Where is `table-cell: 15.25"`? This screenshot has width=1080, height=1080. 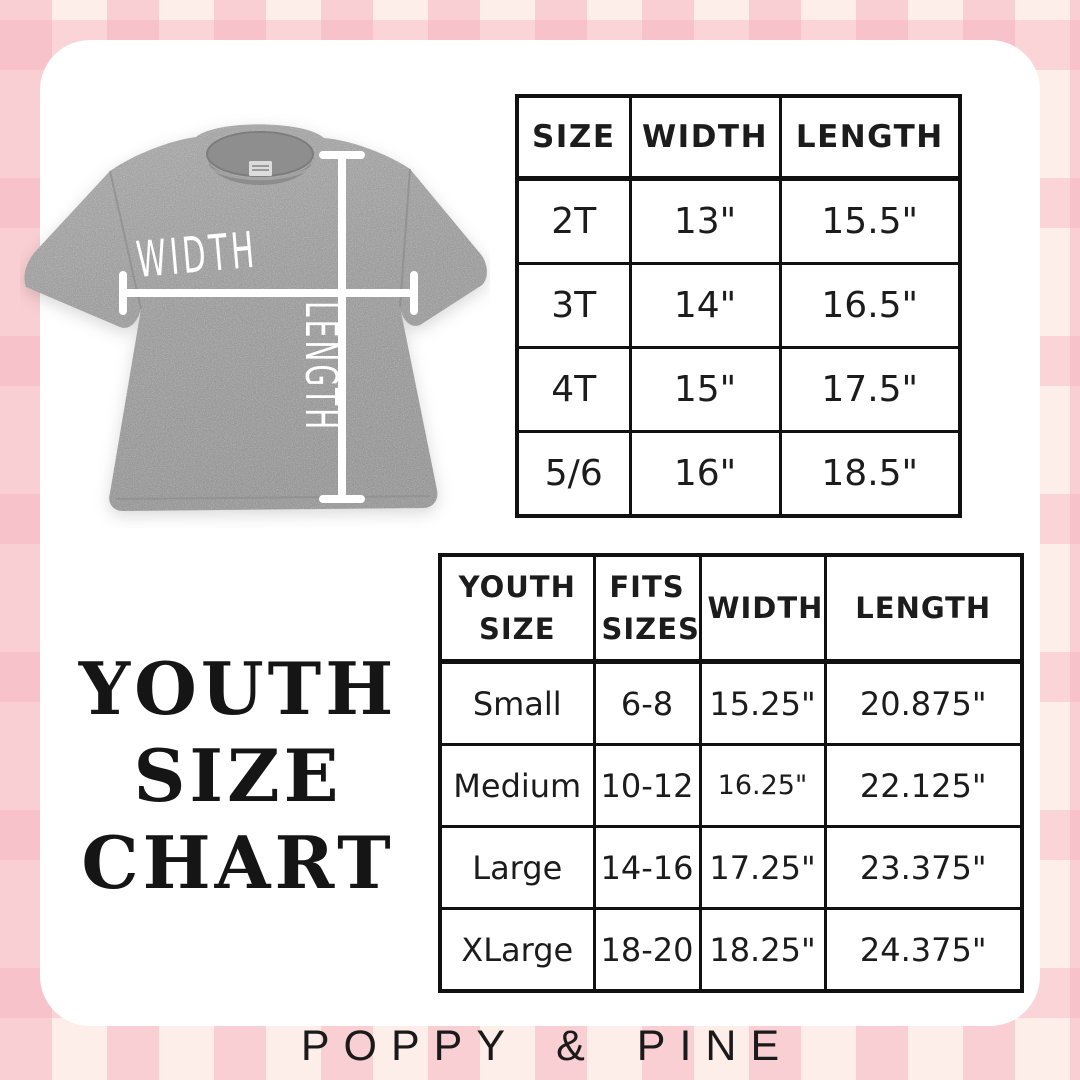 table-cell: 15.25" is located at coordinates (762, 703).